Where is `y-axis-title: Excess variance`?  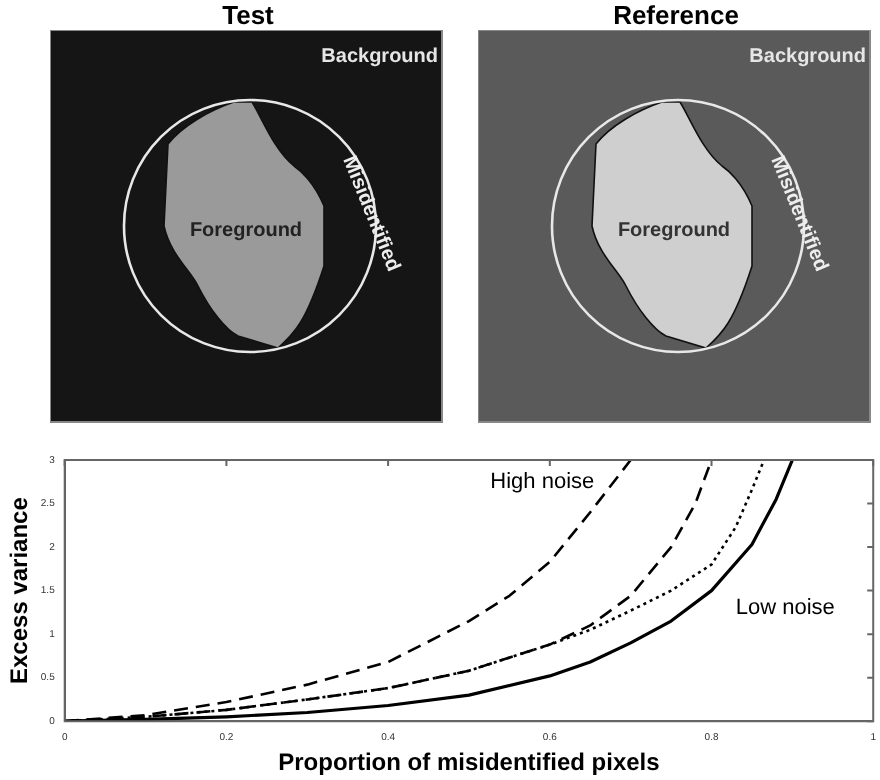 y-axis-title: Excess variance is located at coordinates (19, 590).